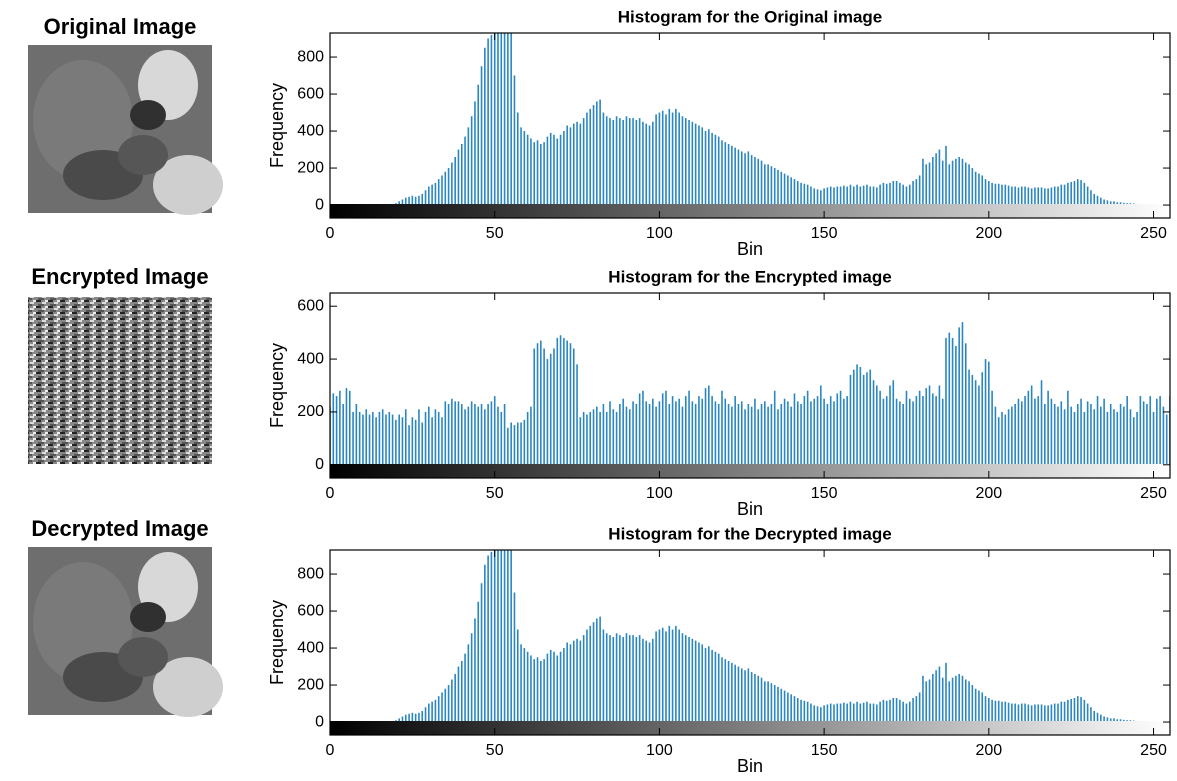  Describe the element at coordinates (120, 26) in the screenshot. I see `image-label: Original Image` at that location.